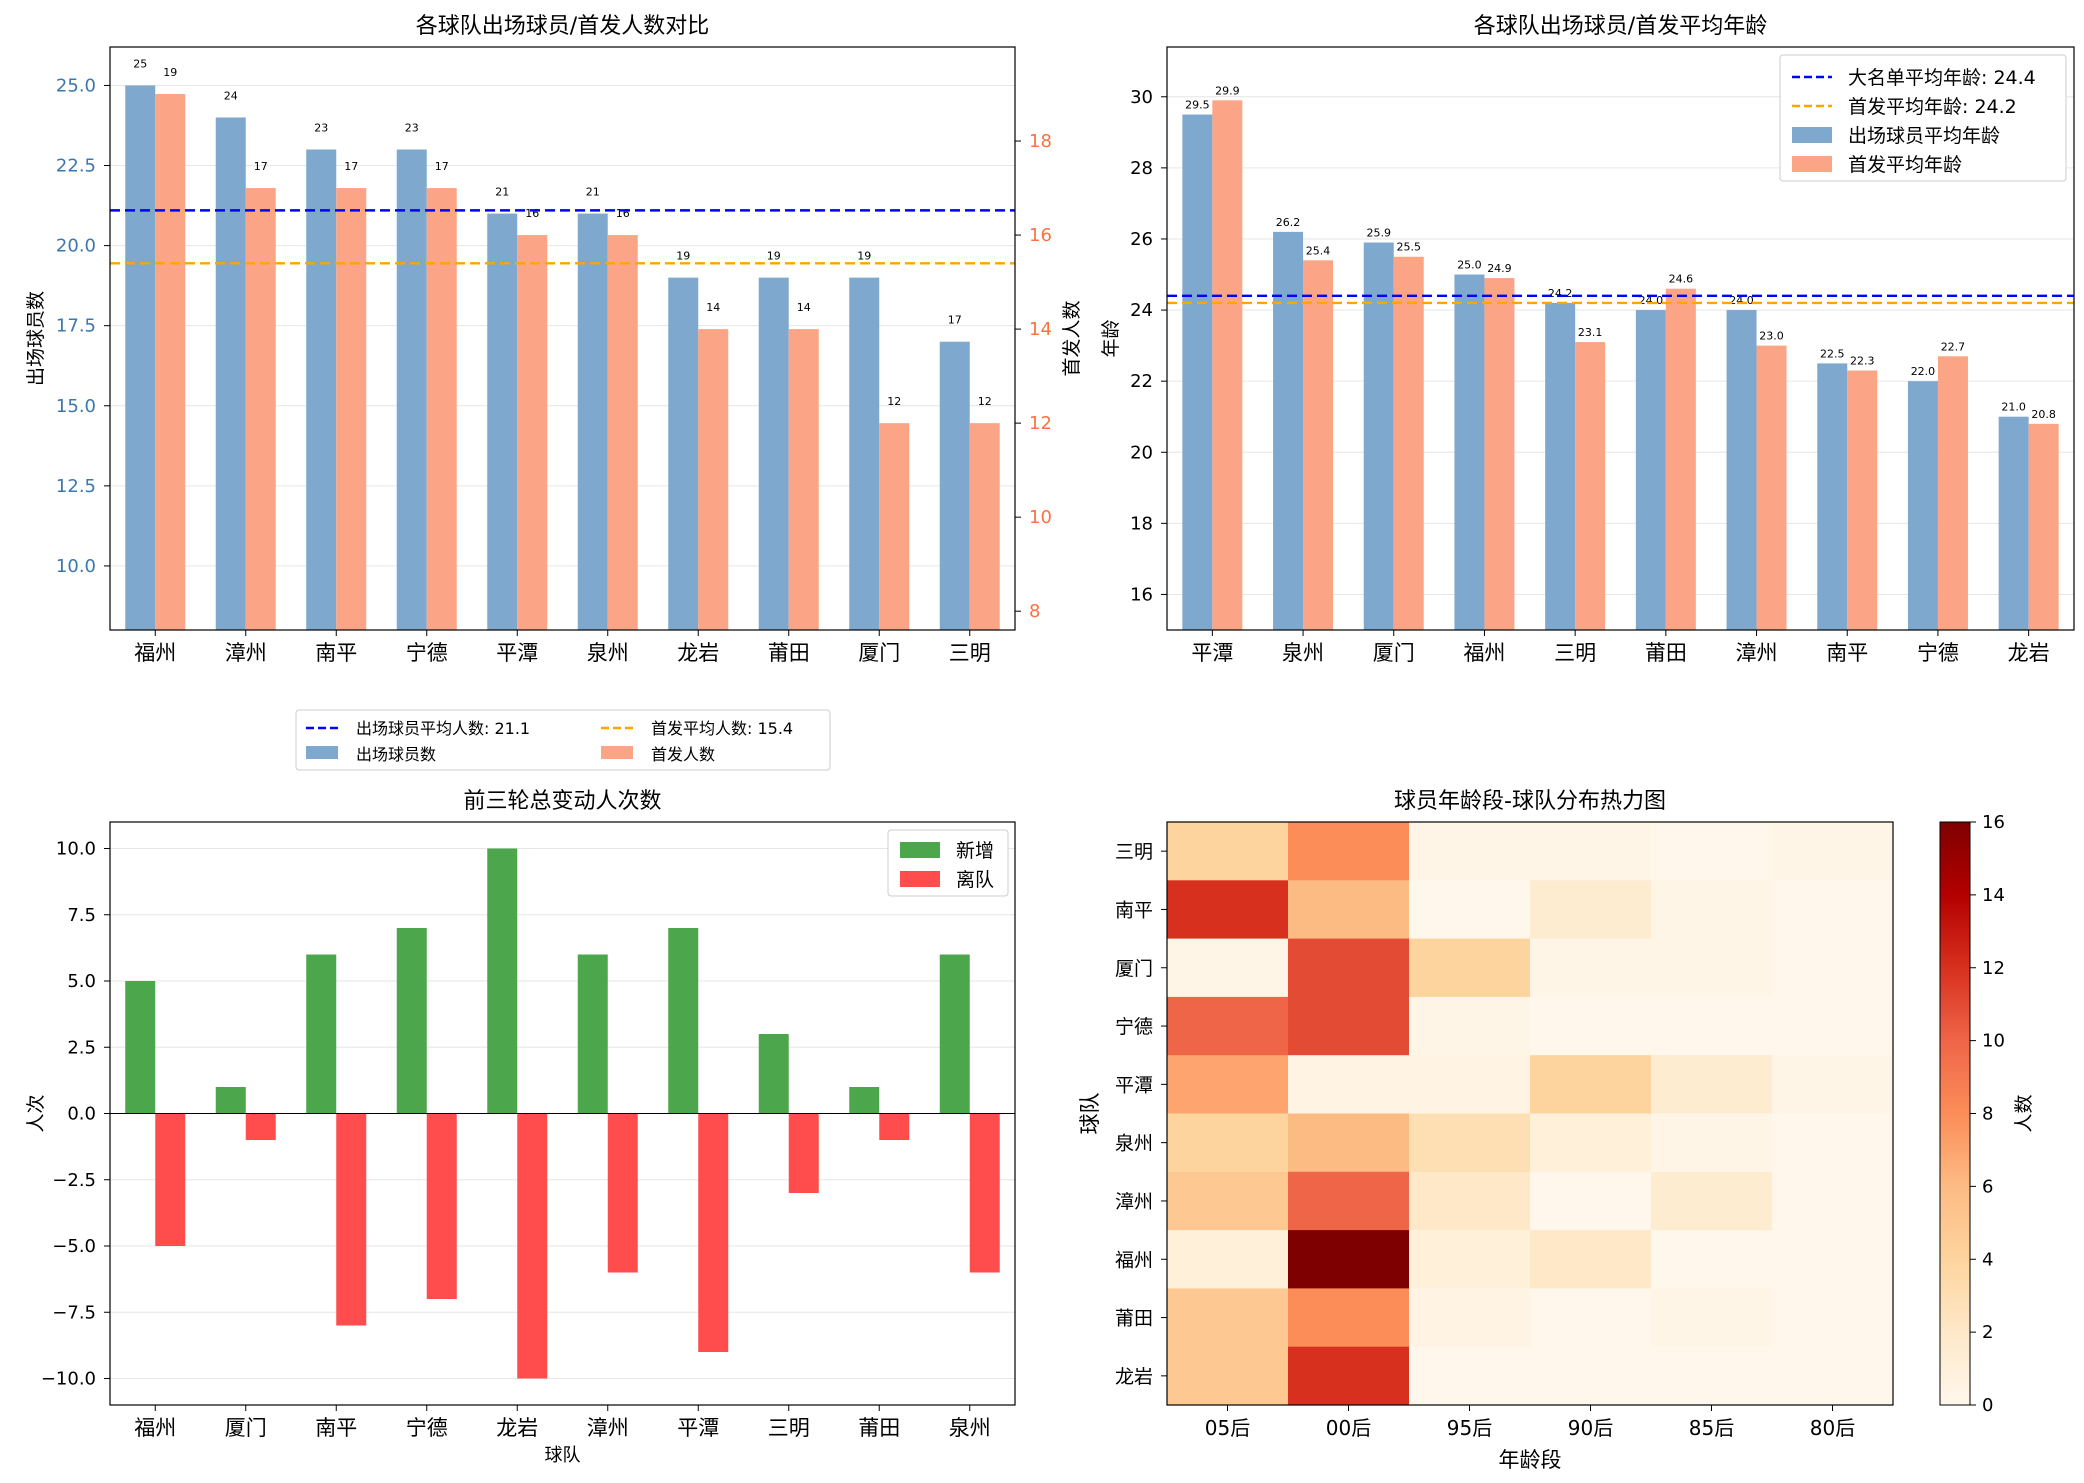  I want to click on y-tick-label: 15.0, so click(76, 406).